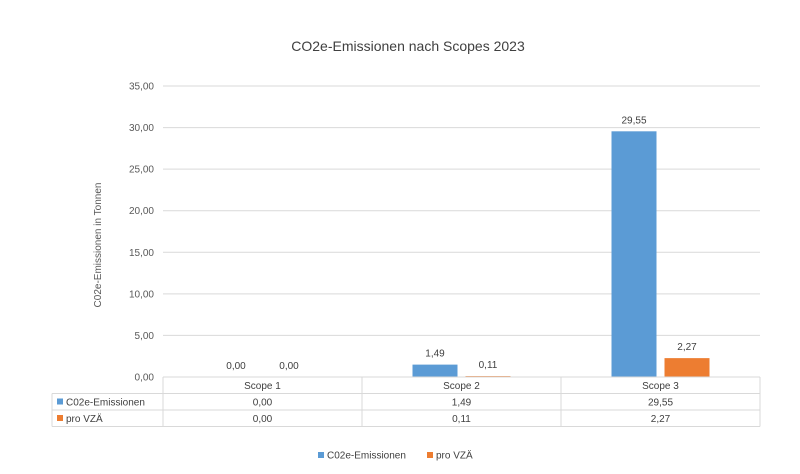 The width and height of the screenshot is (800, 474). I want to click on y-tick-label: 10,00, so click(141, 294).